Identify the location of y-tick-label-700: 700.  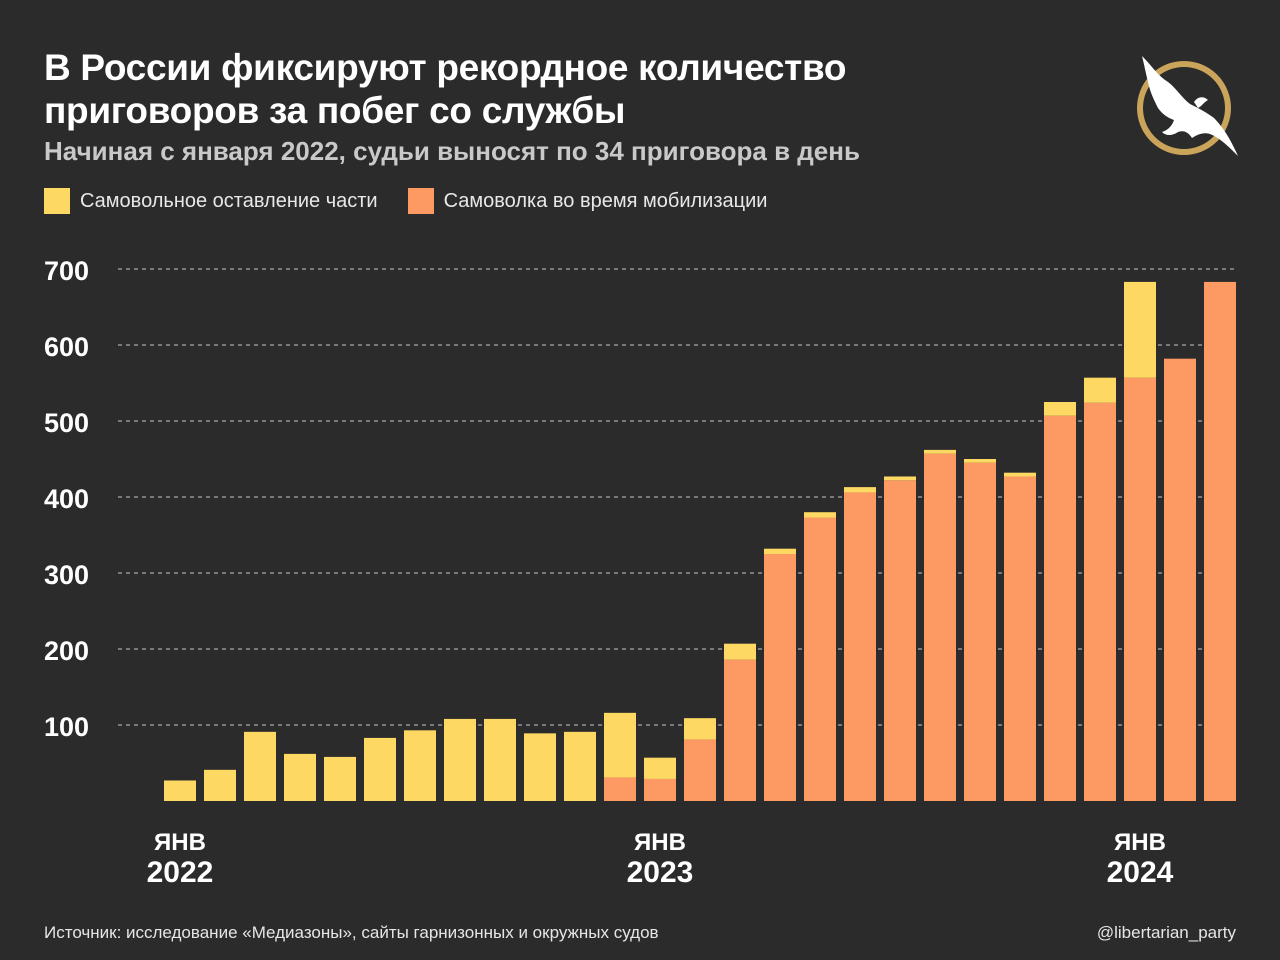
(66, 271).